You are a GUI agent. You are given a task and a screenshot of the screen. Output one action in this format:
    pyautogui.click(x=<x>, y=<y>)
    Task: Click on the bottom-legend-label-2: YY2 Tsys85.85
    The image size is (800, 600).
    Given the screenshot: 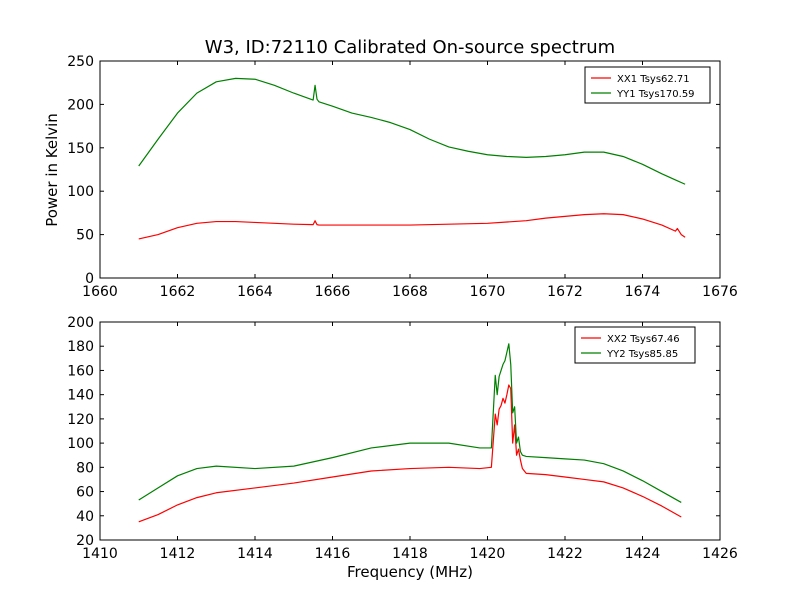 What is the action you would take?
    pyautogui.click(x=642, y=354)
    